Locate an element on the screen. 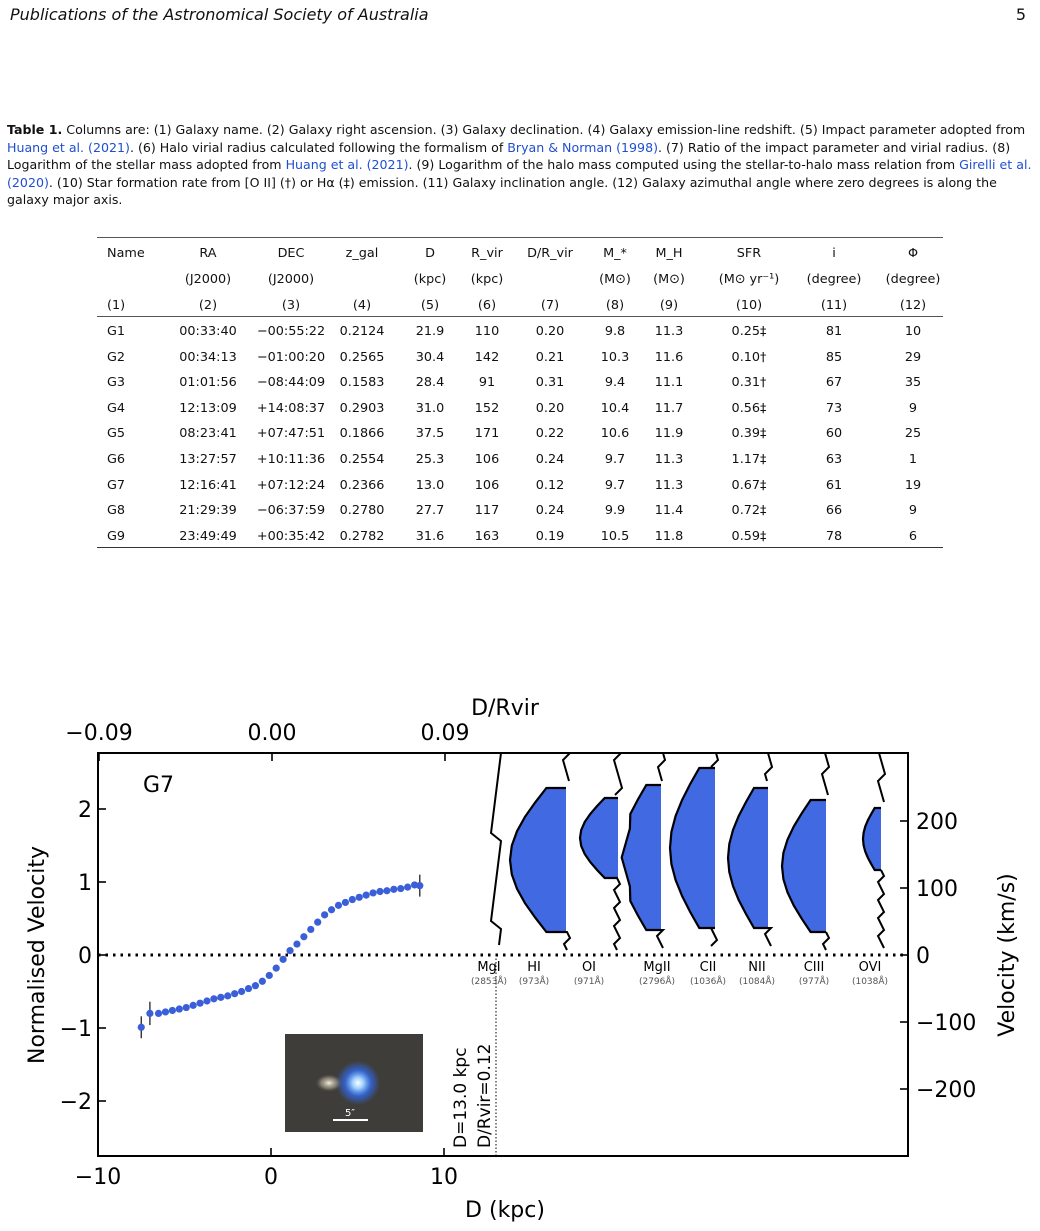  table-cell: 152 is located at coordinates (487, 408).